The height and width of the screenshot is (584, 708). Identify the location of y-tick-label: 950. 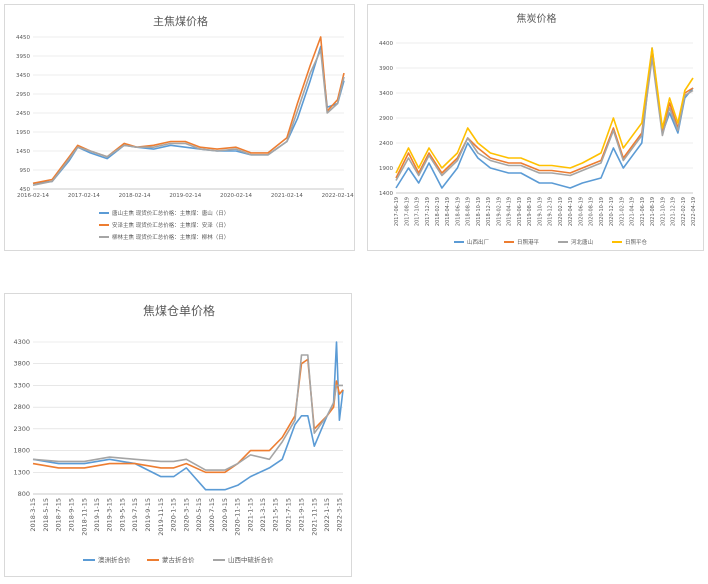
(25, 171).